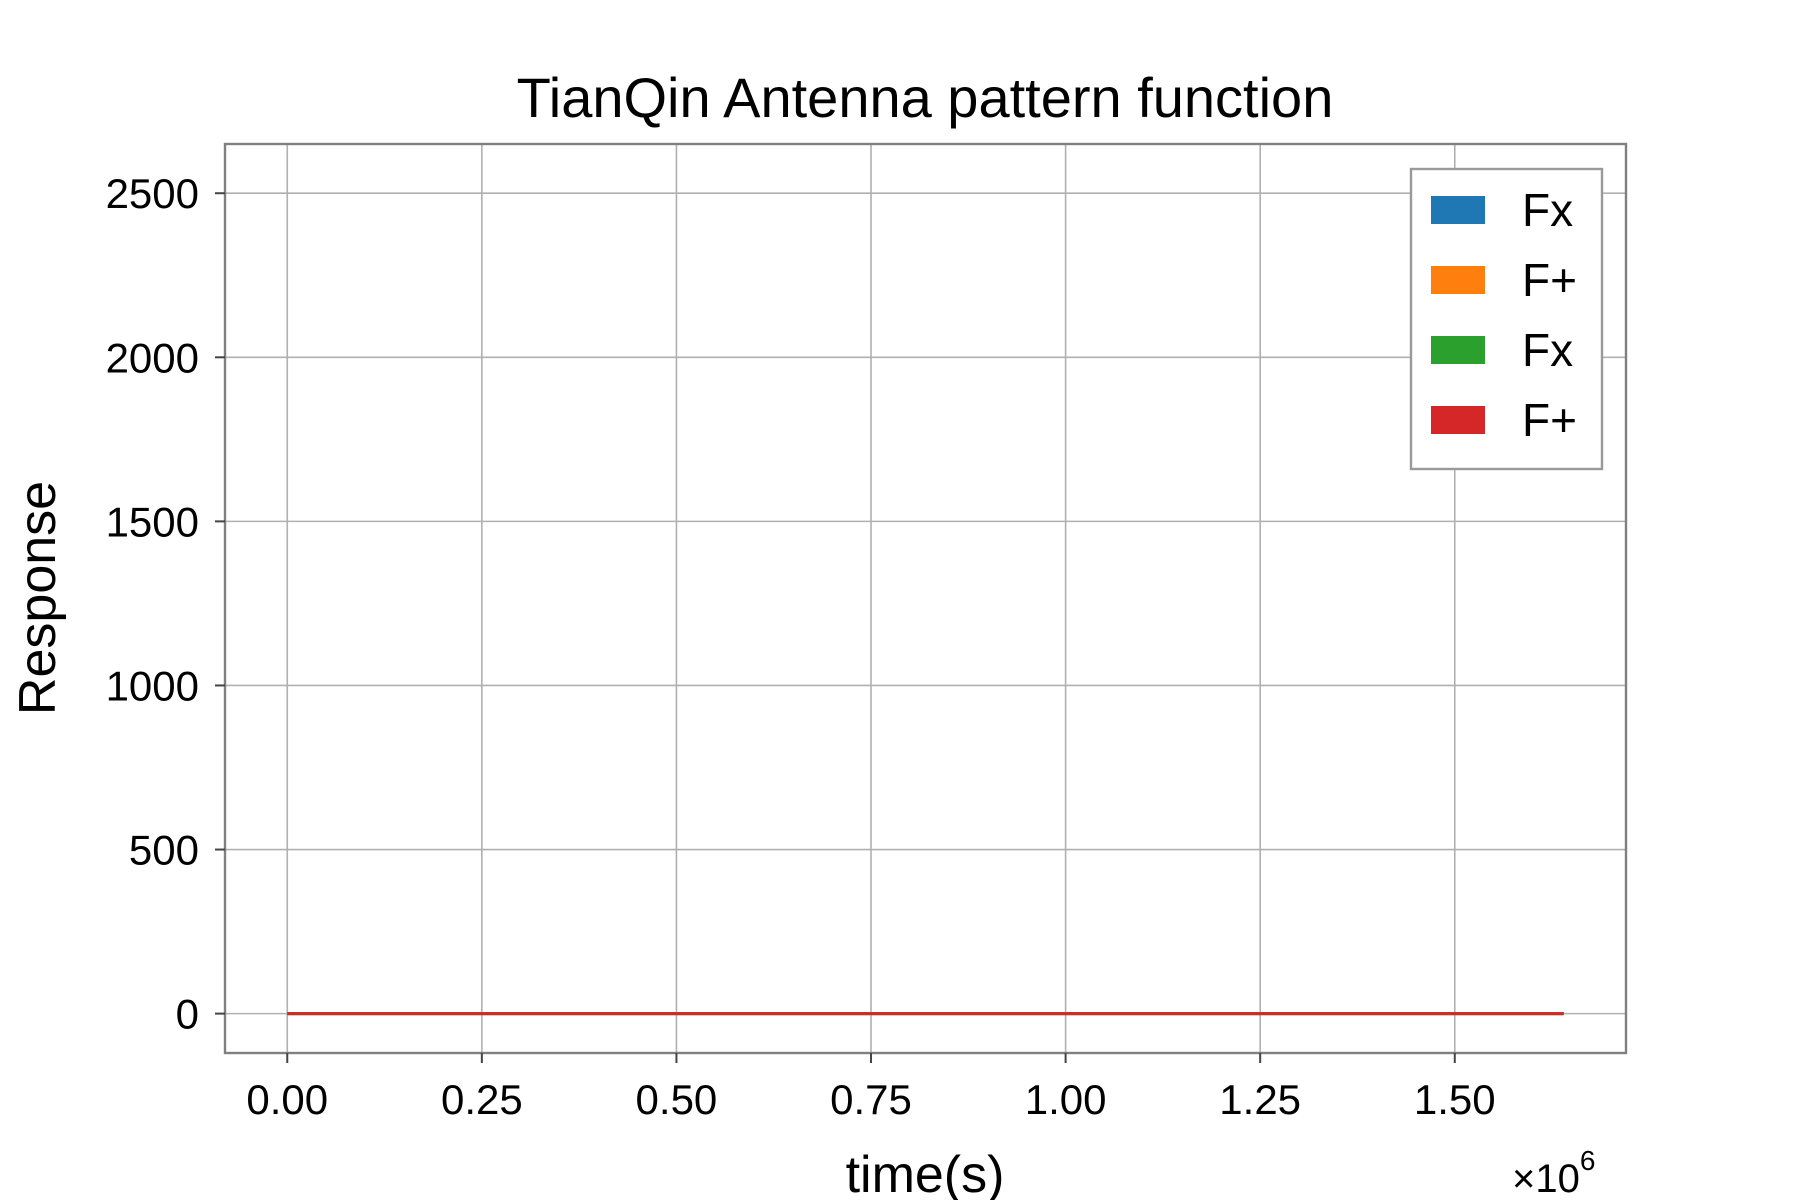 Image resolution: width=1800 pixels, height=1200 pixels. I want to click on x-offset-exponent: 6, so click(1588, 1160).